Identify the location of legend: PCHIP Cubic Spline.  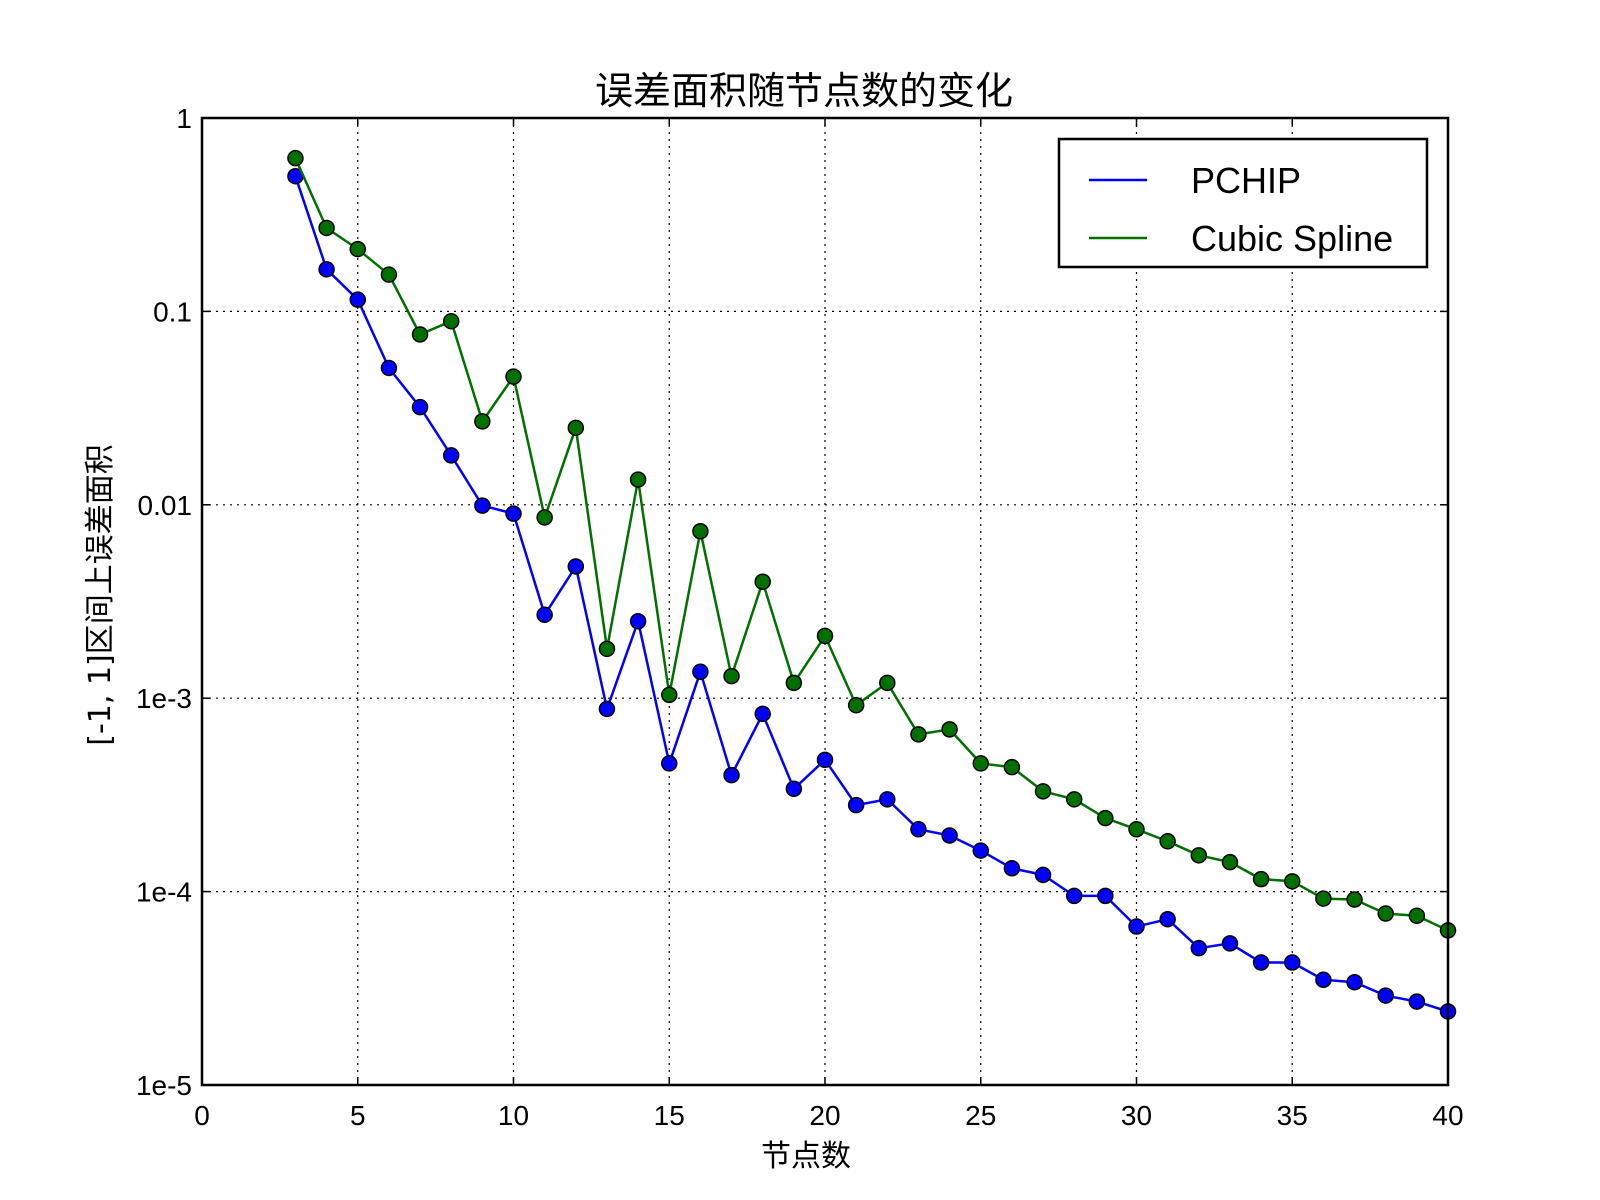
(1243, 203).